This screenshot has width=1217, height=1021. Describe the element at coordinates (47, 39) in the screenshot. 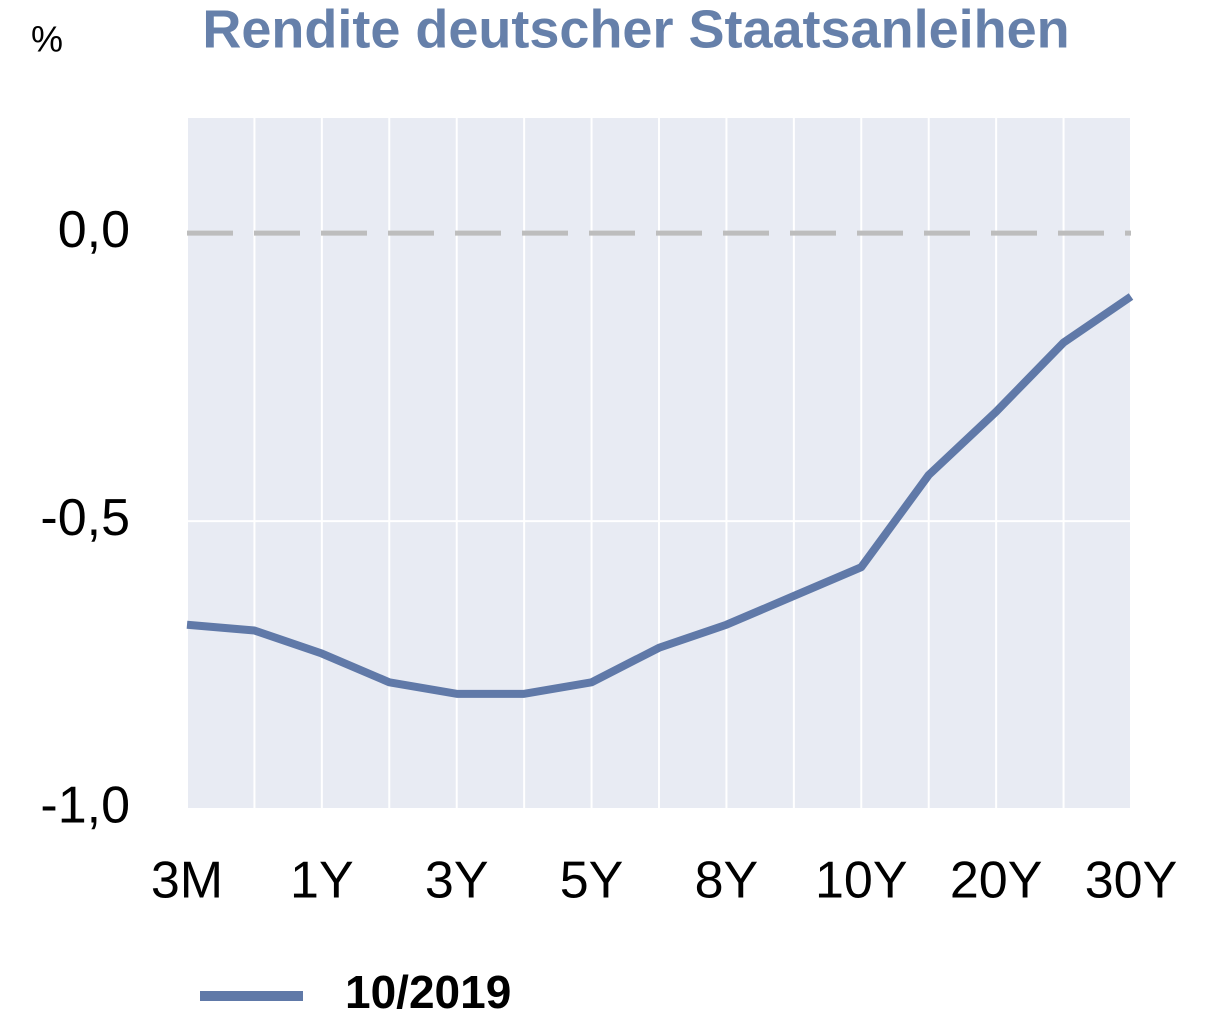

I see `y-unit: %` at that location.